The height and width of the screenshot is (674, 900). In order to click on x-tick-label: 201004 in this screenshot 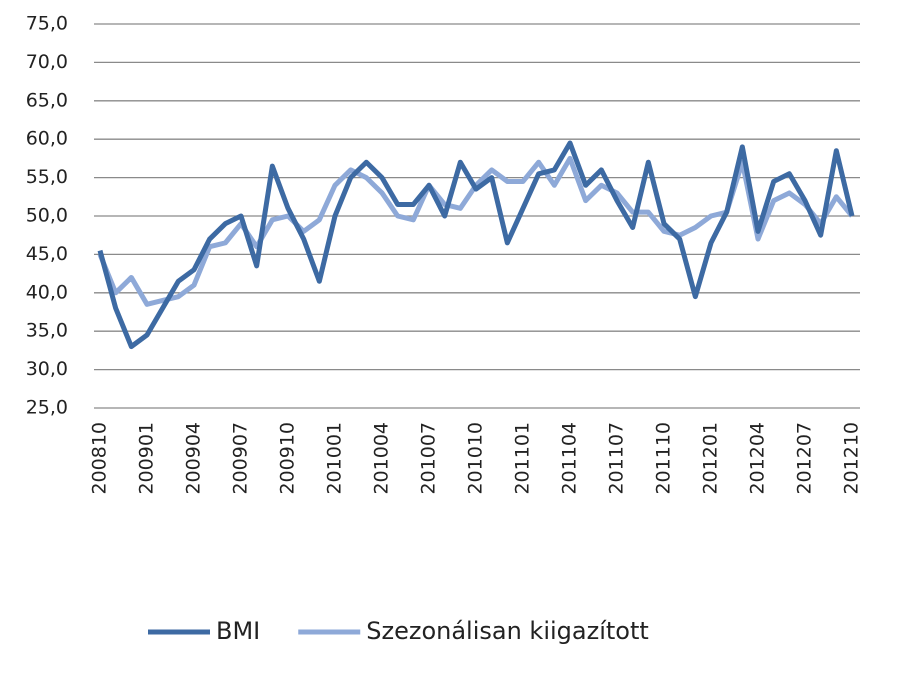, I will do `click(382, 458)`.